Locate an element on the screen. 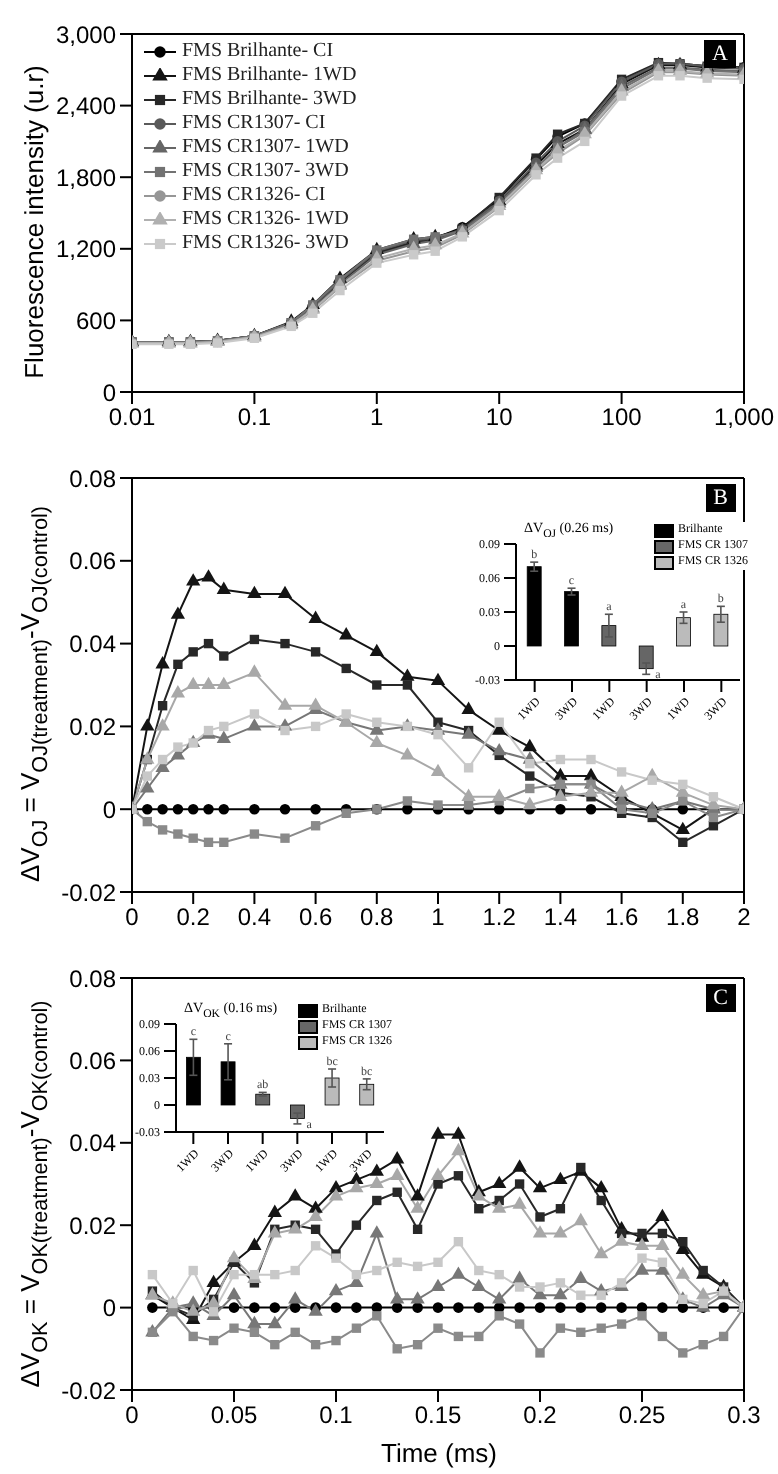 The width and height of the screenshot is (778, 1474). x-tick-label: 0.6 is located at coordinates (315, 917).